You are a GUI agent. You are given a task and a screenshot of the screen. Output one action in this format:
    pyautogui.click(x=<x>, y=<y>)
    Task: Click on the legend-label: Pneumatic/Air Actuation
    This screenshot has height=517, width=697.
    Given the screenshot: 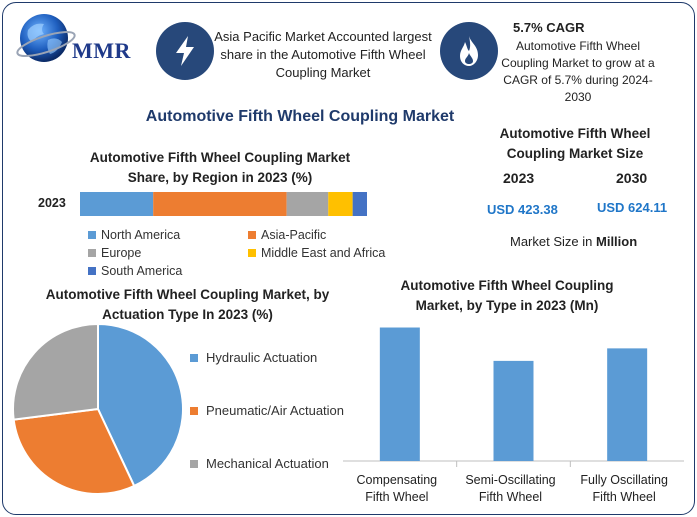 What is the action you would take?
    pyautogui.click(x=275, y=410)
    